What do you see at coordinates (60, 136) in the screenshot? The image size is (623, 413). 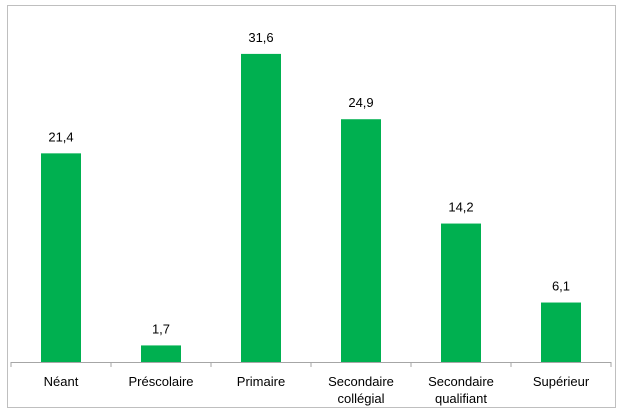 I see `data-label: 21,4` at bounding box center [60, 136].